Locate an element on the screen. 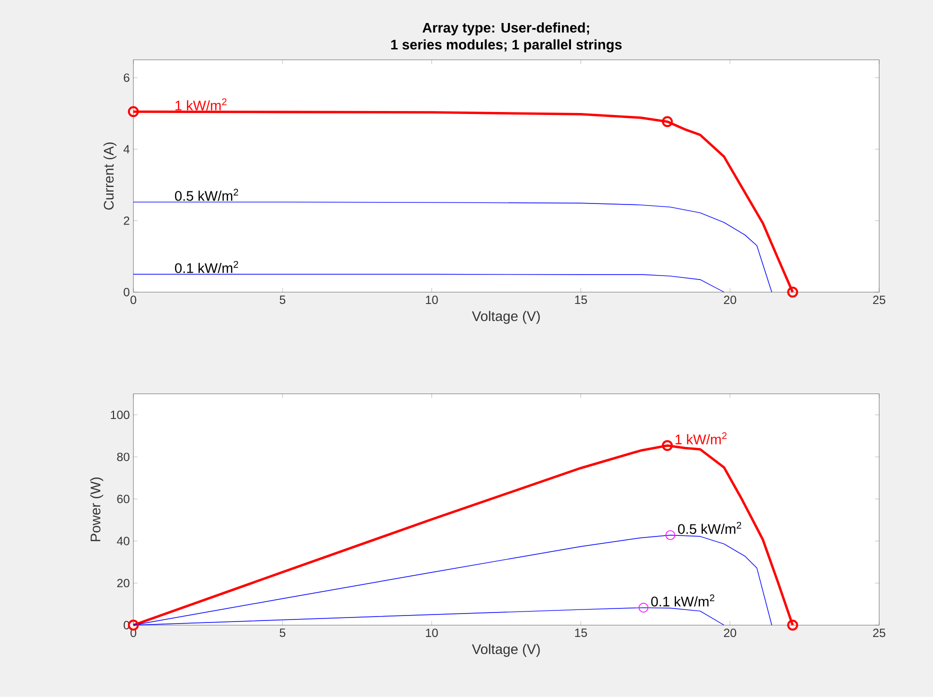 This screenshot has height=697, width=933. y-tick-label: 2 is located at coordinates (127, 220).